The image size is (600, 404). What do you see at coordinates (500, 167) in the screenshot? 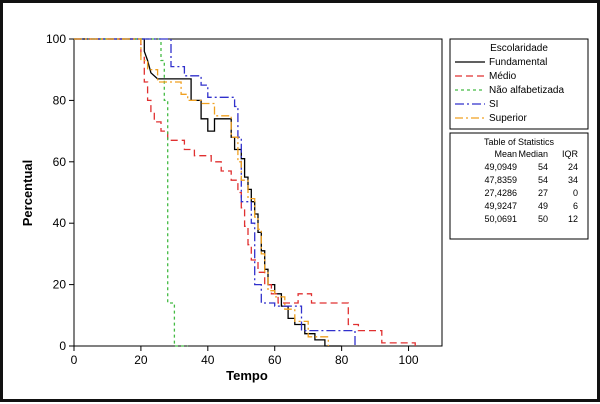
I see `statistics-cell: 49,0949` at bounding box center [500, 167].